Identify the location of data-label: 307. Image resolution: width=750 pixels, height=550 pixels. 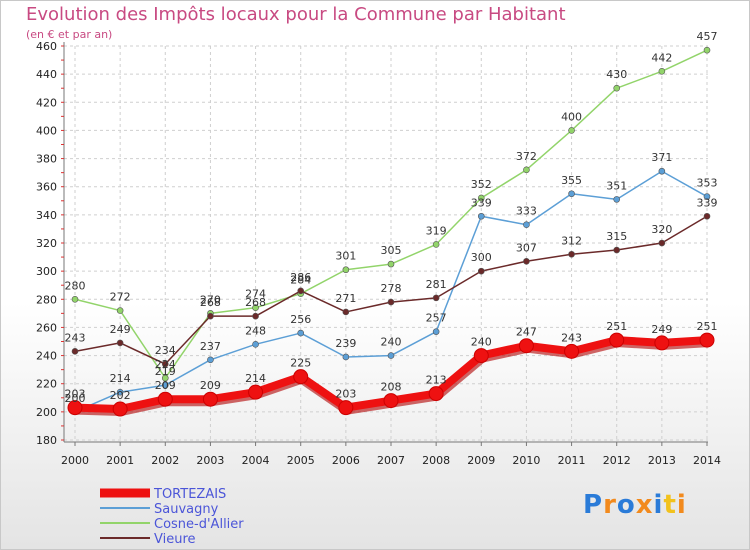
(526, 247).